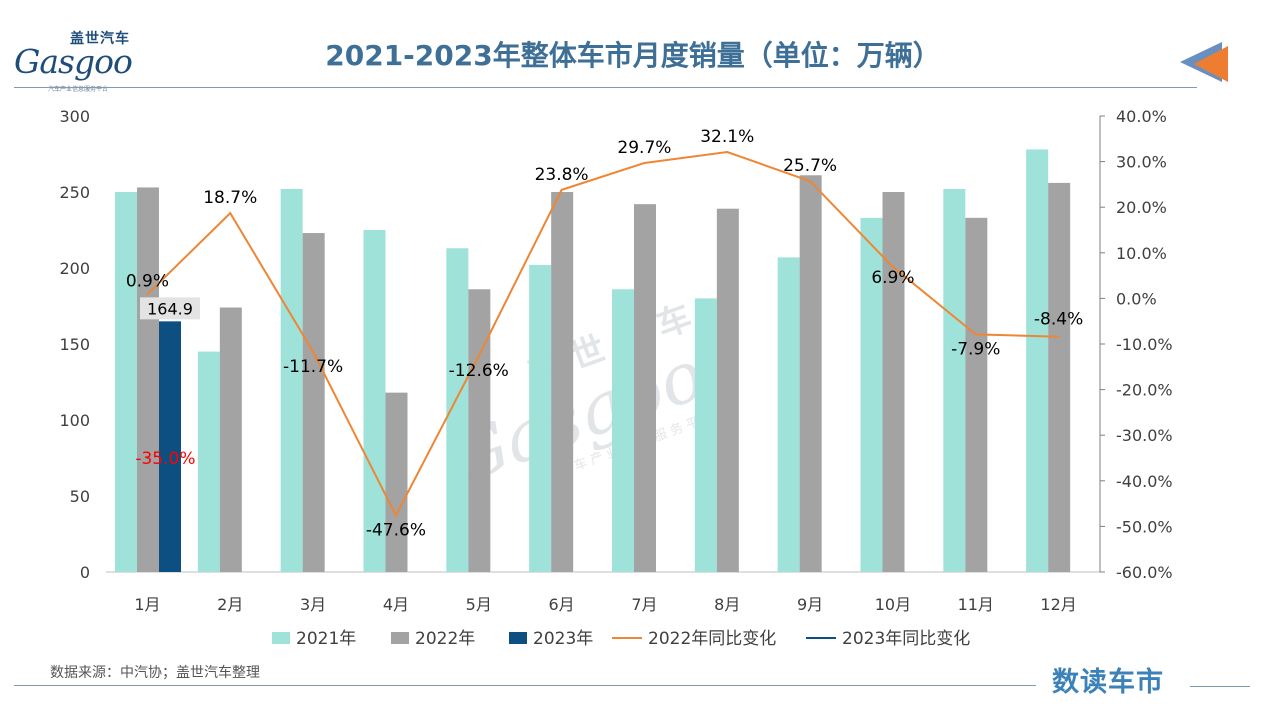  What do you see at coordinates (230, 198) in the screenshot?
I see `line-data-label-2022: 18.7%` at bounding box center [230, 198].